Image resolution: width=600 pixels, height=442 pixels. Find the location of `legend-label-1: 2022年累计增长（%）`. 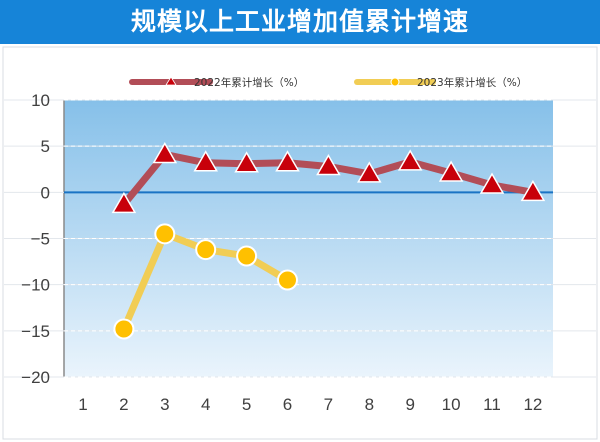

legend-label-1: 2022年累计增长（%） is located at coordinates (249, 82).